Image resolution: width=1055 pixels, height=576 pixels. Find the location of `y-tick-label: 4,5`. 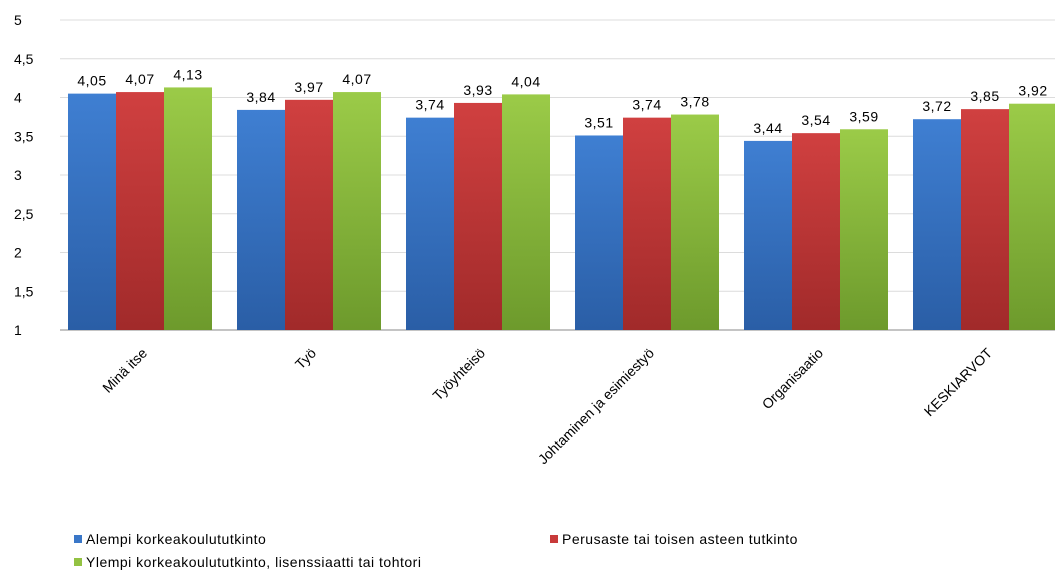

y-tick-label: 4,5 is located at coordinates (24, 59).